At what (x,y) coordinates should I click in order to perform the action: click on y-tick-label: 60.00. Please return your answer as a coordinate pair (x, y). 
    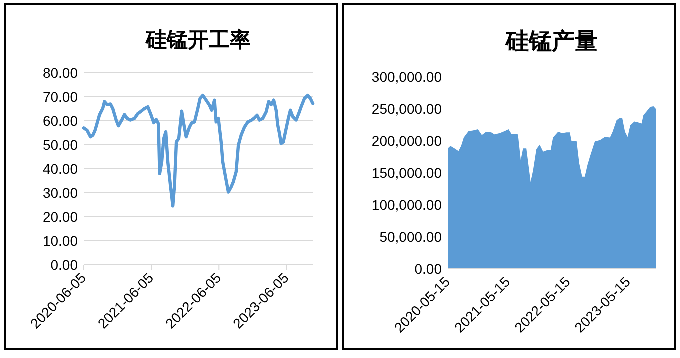
    Looking at the image, I should click on (60, 121).